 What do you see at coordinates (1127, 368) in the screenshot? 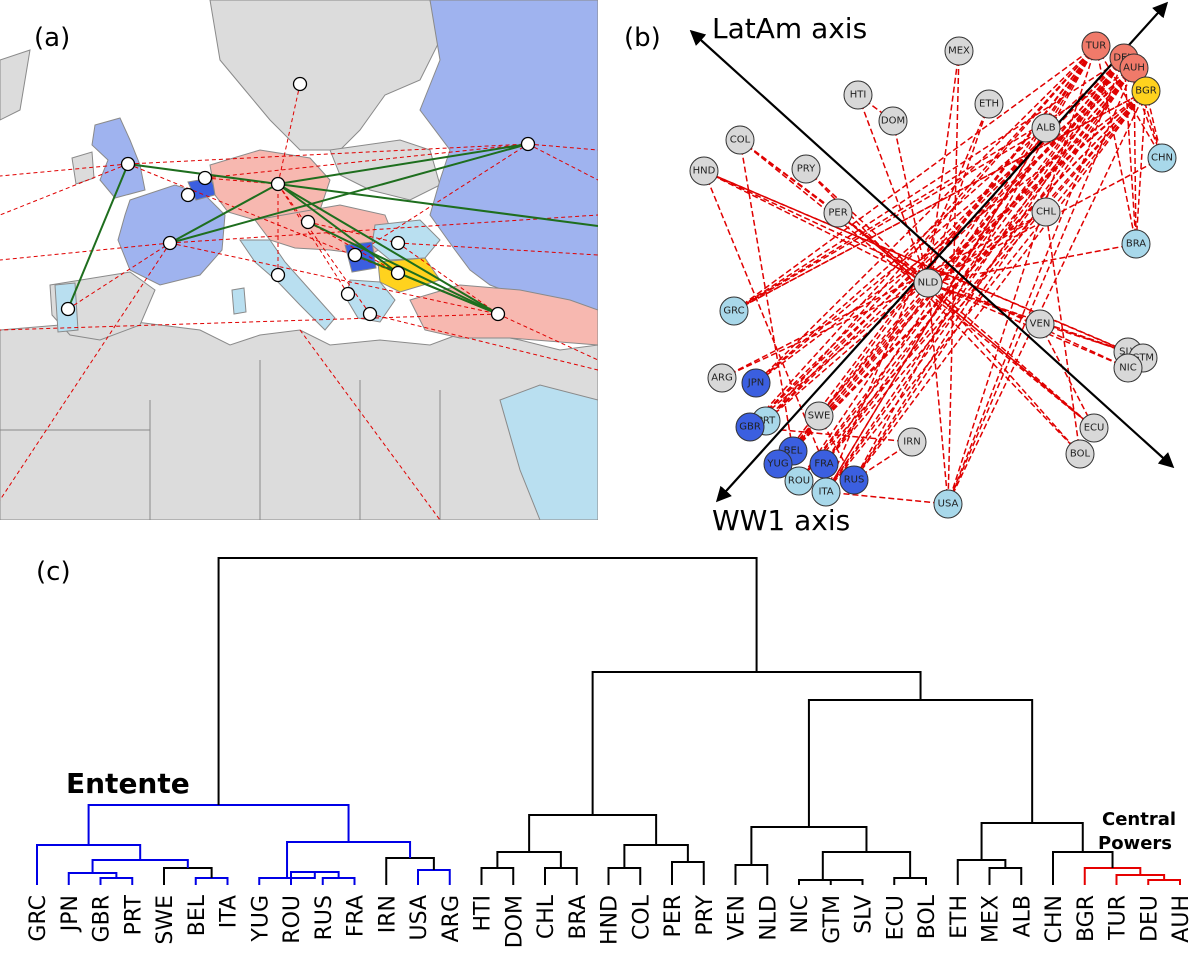
I see `embedding-node-label: NIC` at bounding box center [1127, 368].